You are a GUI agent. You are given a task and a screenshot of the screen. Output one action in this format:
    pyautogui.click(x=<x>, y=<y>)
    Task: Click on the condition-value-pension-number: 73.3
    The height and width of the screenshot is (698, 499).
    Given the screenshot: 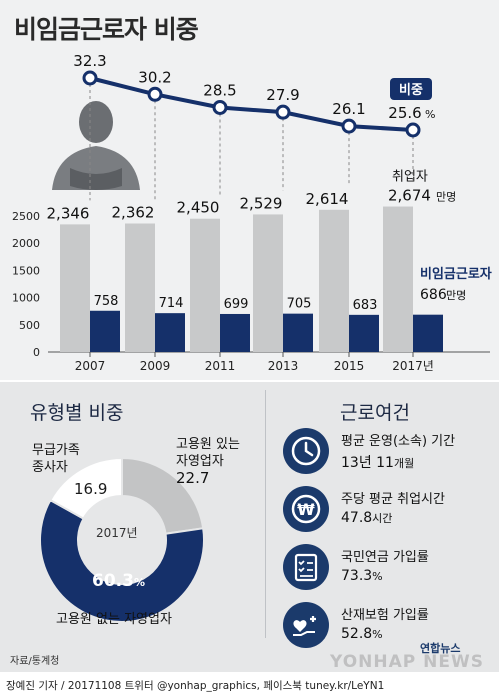 What is the action you would take?
    pyautogui.click(x=357, y=576)
    